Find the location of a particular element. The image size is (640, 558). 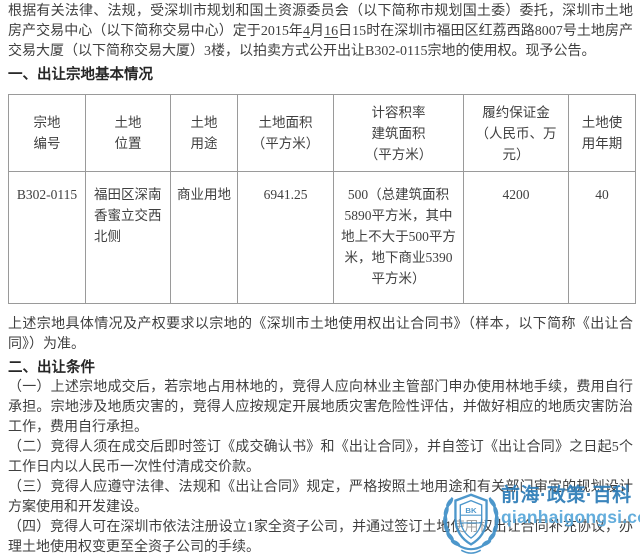

col-header-floor-area: 计容积率 建筑面积 （平方米） is located at coordinates (398, 133).